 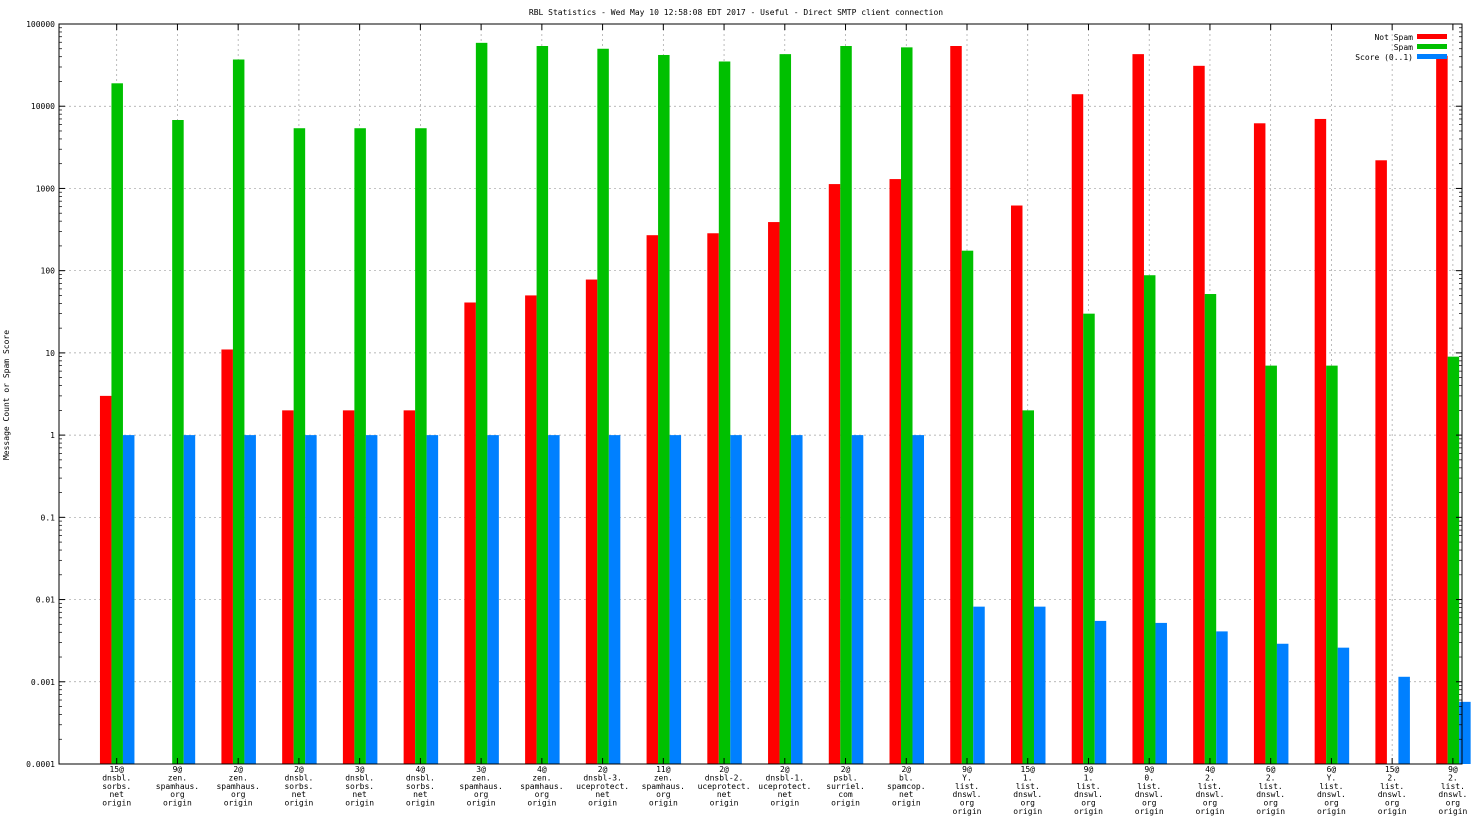 I want to click on y-tick-label: 0.001, so click(x=43, y=682).